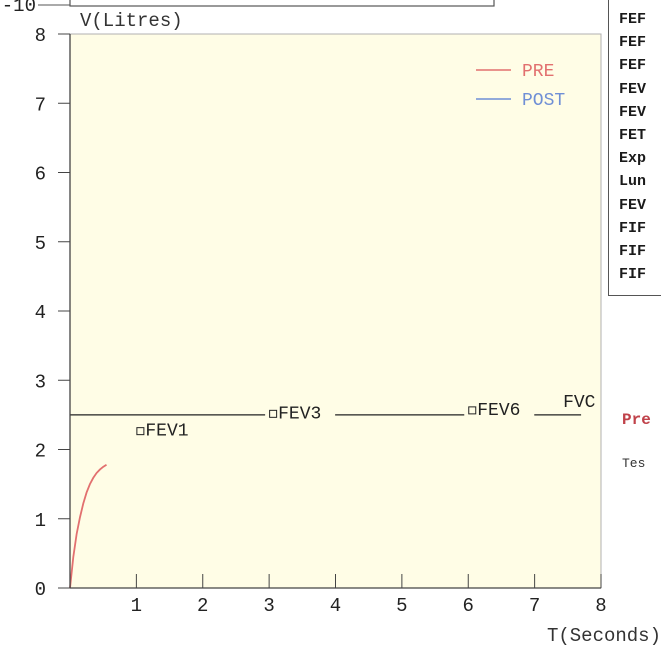 The image size is (661, 647). I want to click on y-tick-label: 8, so click(40, 36).